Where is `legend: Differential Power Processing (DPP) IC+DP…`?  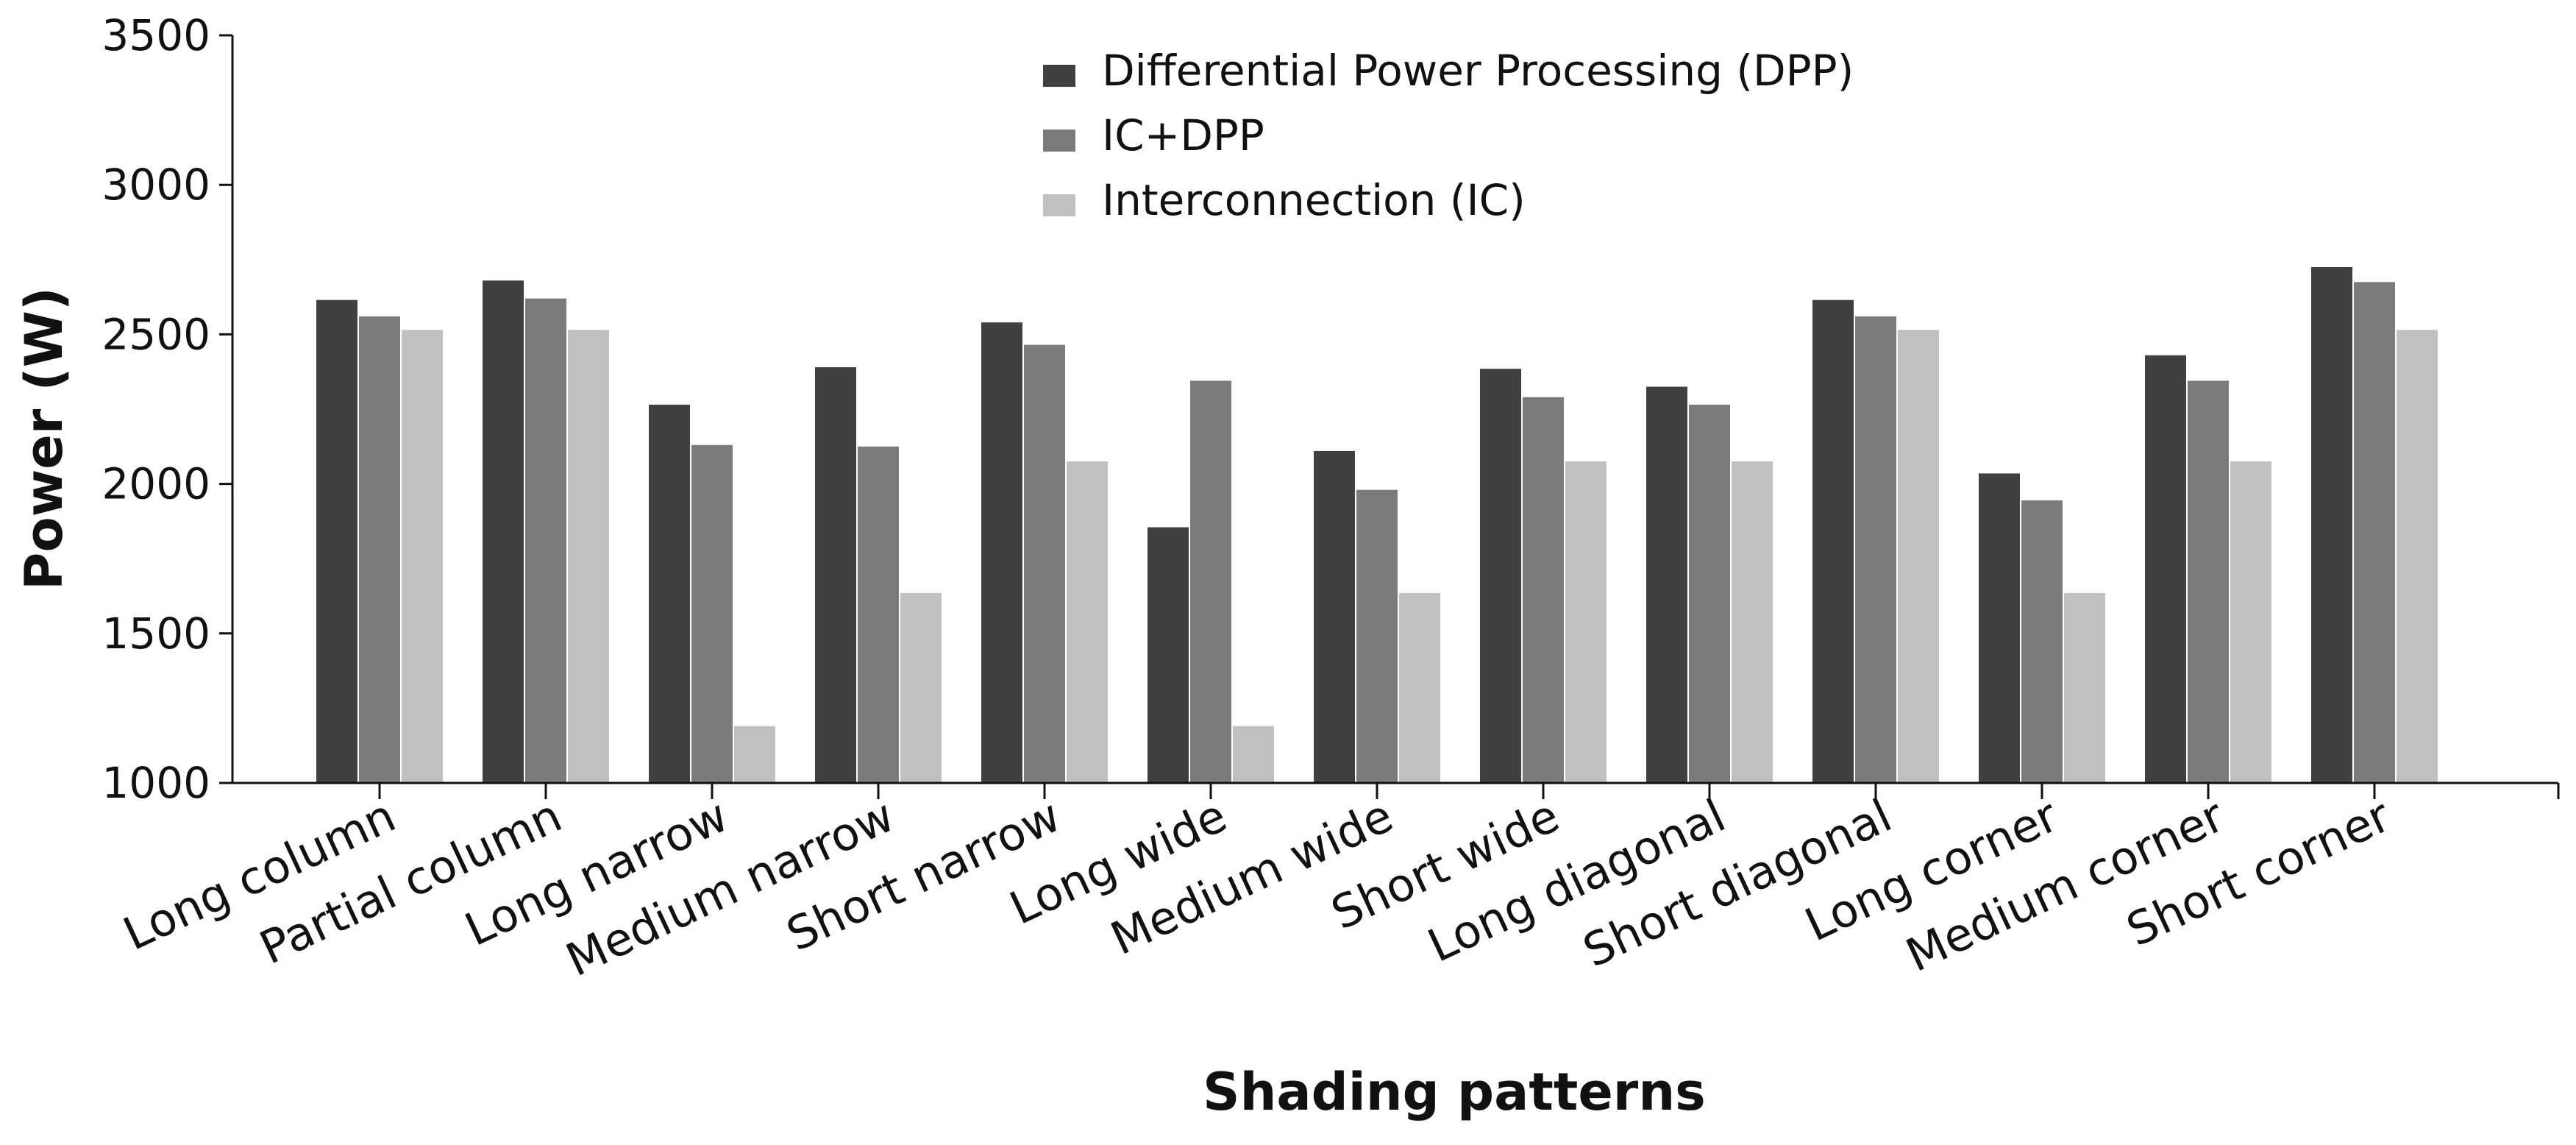 legend: Differential Power Processing (DPP) IC+DP… is located at coordinates (1448, 135).